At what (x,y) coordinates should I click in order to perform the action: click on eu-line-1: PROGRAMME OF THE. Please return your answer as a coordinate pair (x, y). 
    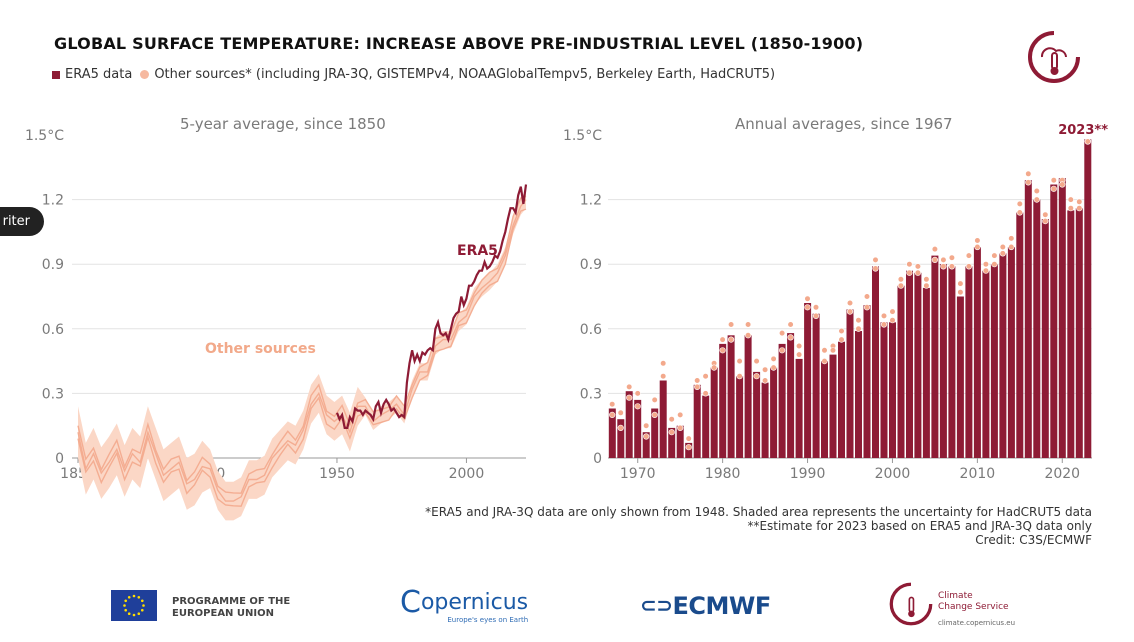
    Looking at the image, I should click on (231, 601).